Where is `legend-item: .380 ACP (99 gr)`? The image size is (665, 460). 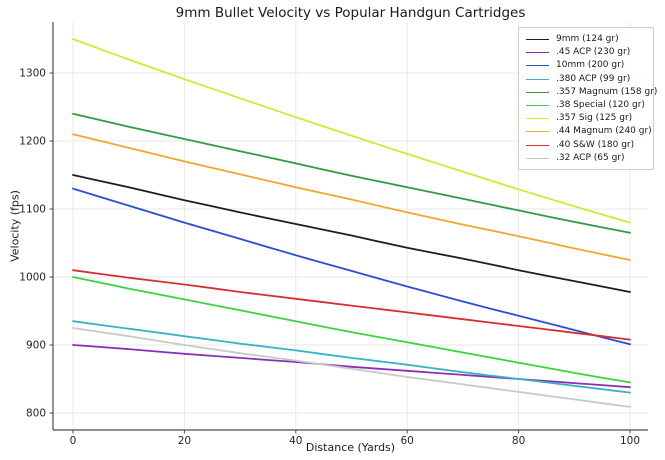
legend-item: .380 ACP (99 gr) is located at coordinates (586, 79).